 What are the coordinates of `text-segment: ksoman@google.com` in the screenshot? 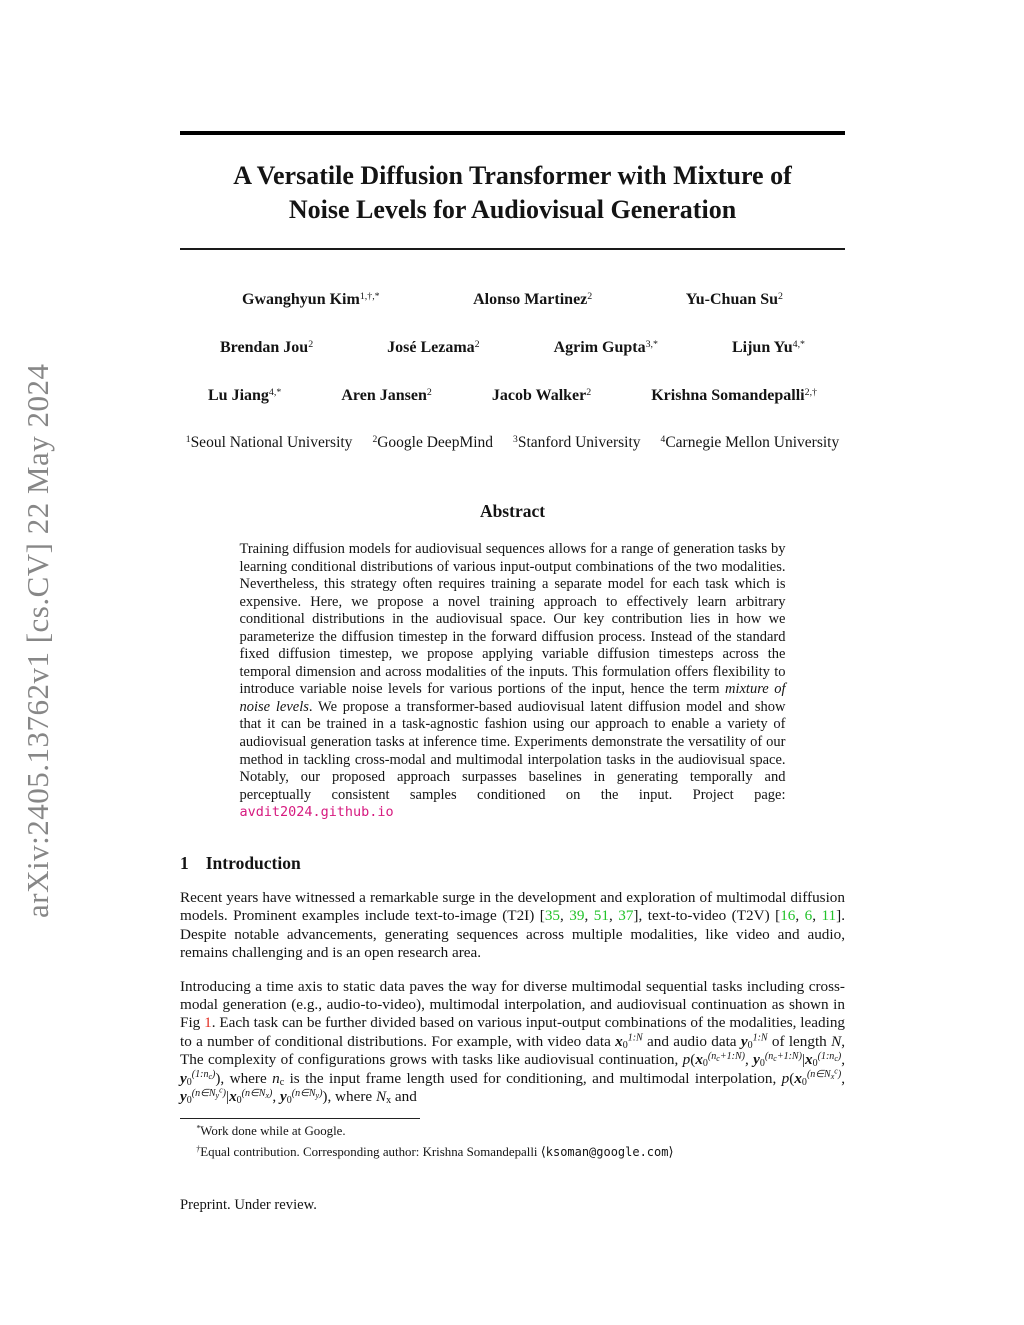 It's located at (607, 1151).